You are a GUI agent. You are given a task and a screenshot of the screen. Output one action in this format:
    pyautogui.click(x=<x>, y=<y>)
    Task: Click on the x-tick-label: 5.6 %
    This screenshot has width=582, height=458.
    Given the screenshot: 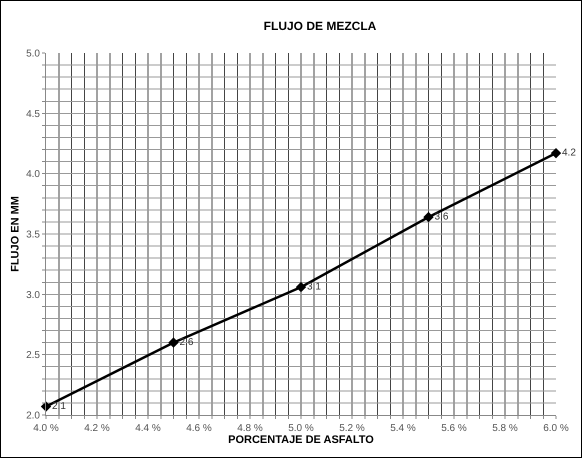 What is the action you would take?
    pyautogui.click(x=454, y=428)
    